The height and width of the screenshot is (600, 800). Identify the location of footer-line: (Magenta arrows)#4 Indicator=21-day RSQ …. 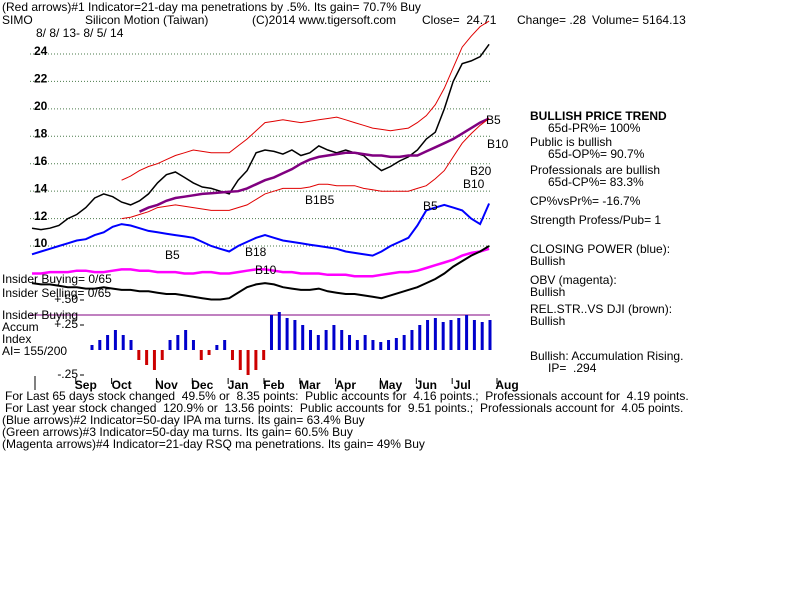
(213, 444).